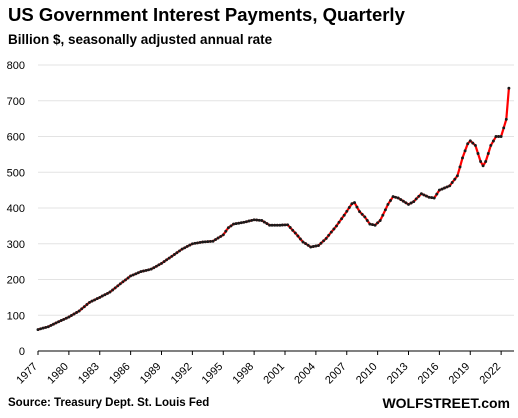 The width and height of the screenshot is (518, 418). What do you see at coordinates (27, 374) in the screenshot?
I see `x-tick-label: 1977` at bounding box center [27, 374].